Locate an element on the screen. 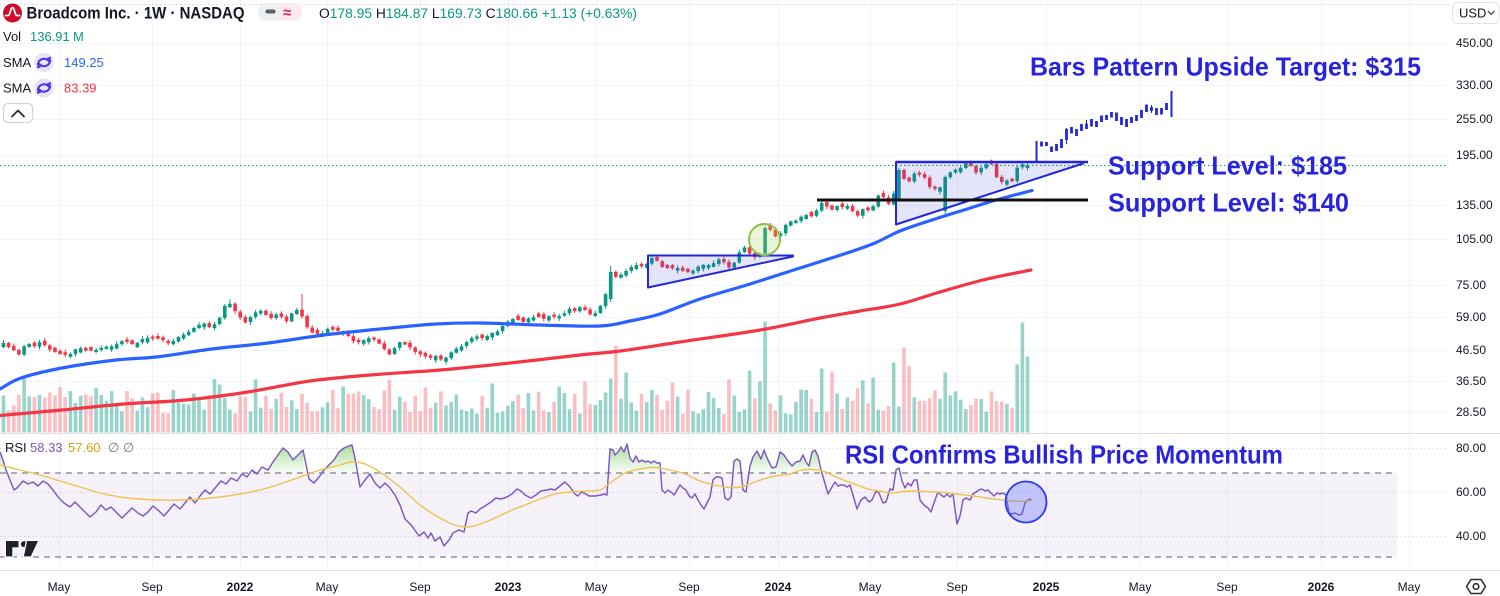  svg-text: 58.33 is located at coordinates (46, 447).